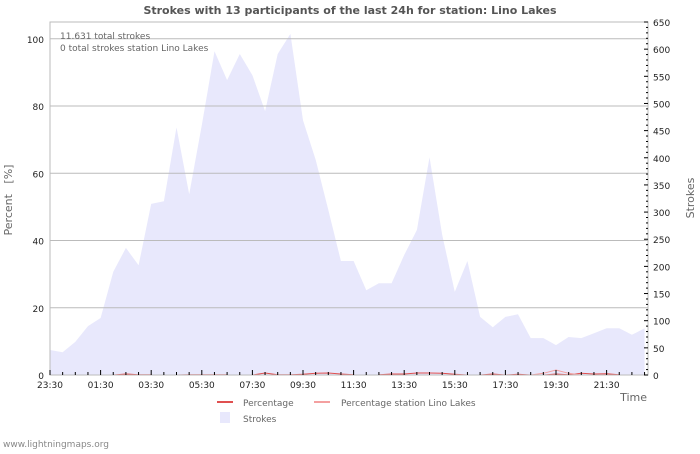  What do you see at coordinates (408, 404) in the screenshot?
I see `legend-label-station: Percentage station Lino Lakes` at bounding box center [408, 404].